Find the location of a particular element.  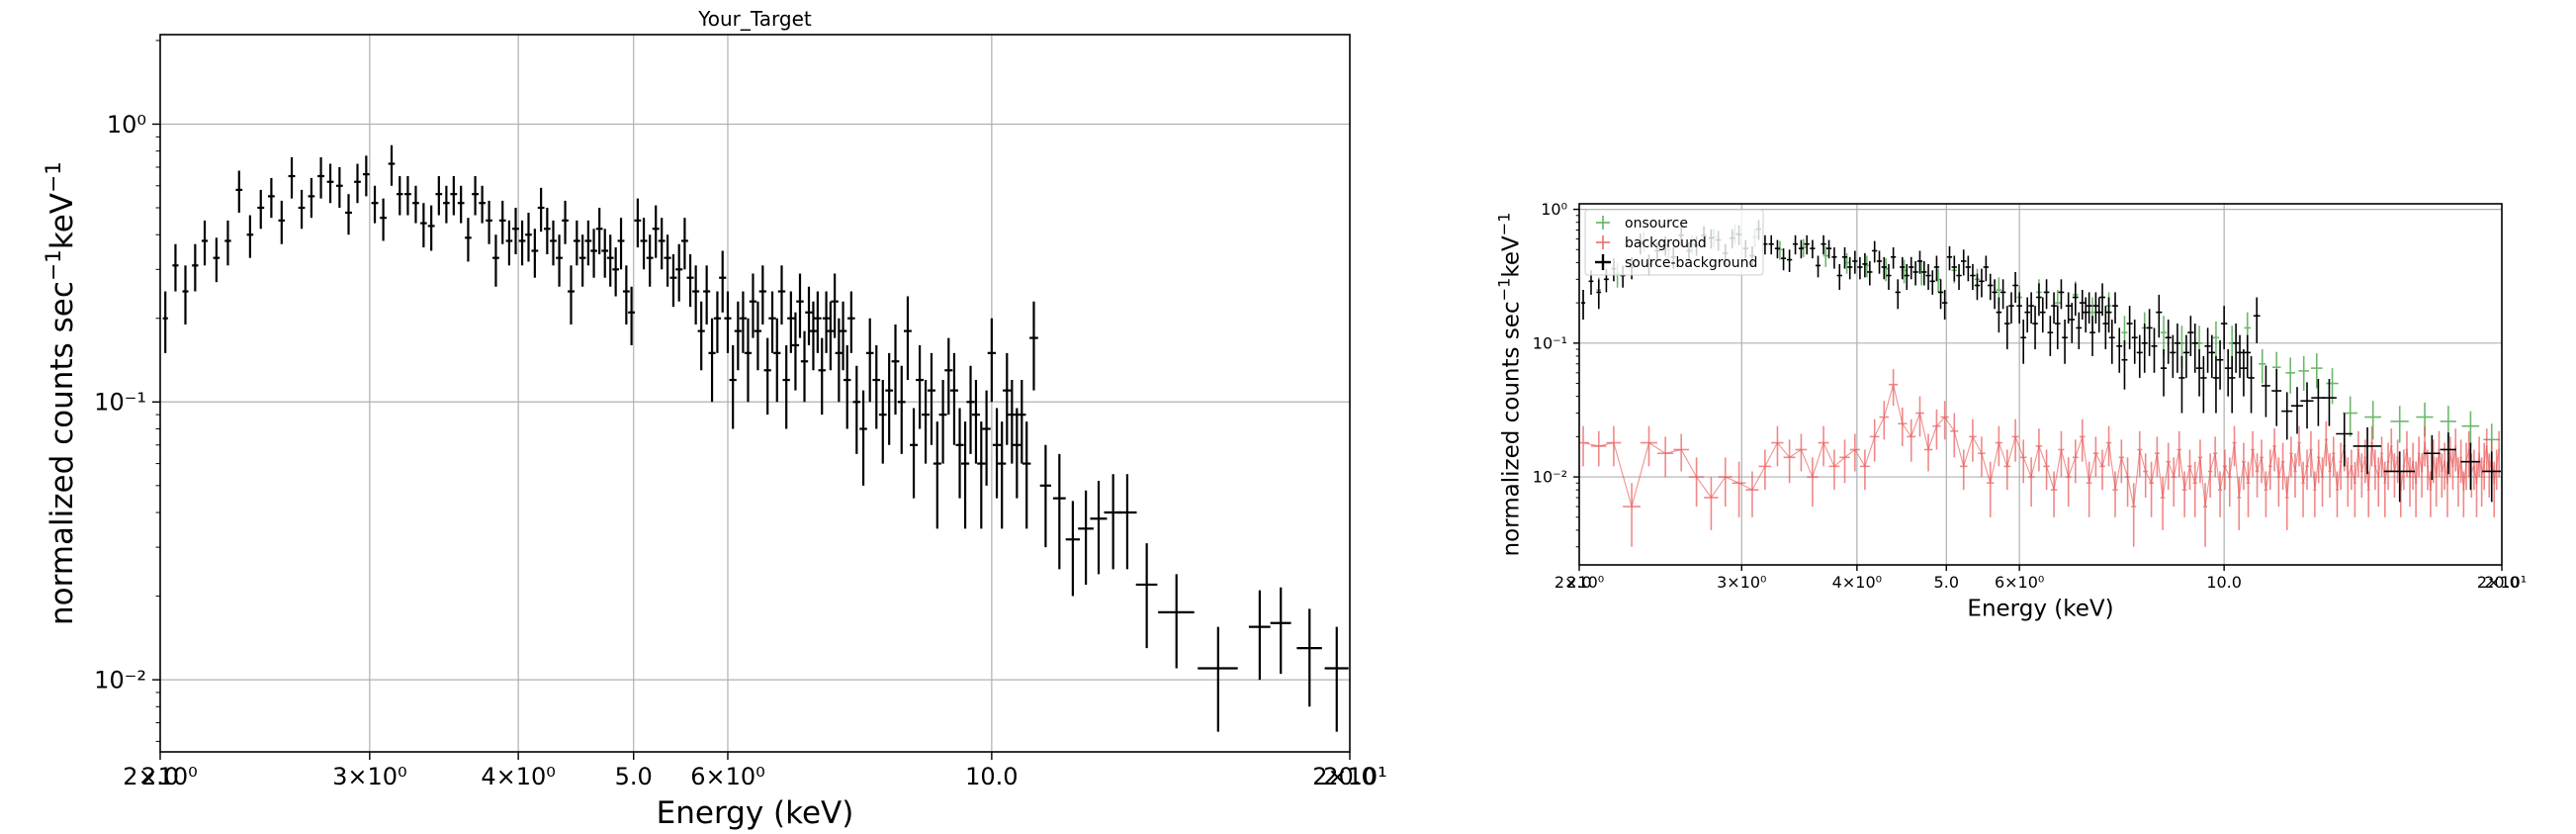

x-tick-label: 20.0 is located at coordinates (2502, 582).